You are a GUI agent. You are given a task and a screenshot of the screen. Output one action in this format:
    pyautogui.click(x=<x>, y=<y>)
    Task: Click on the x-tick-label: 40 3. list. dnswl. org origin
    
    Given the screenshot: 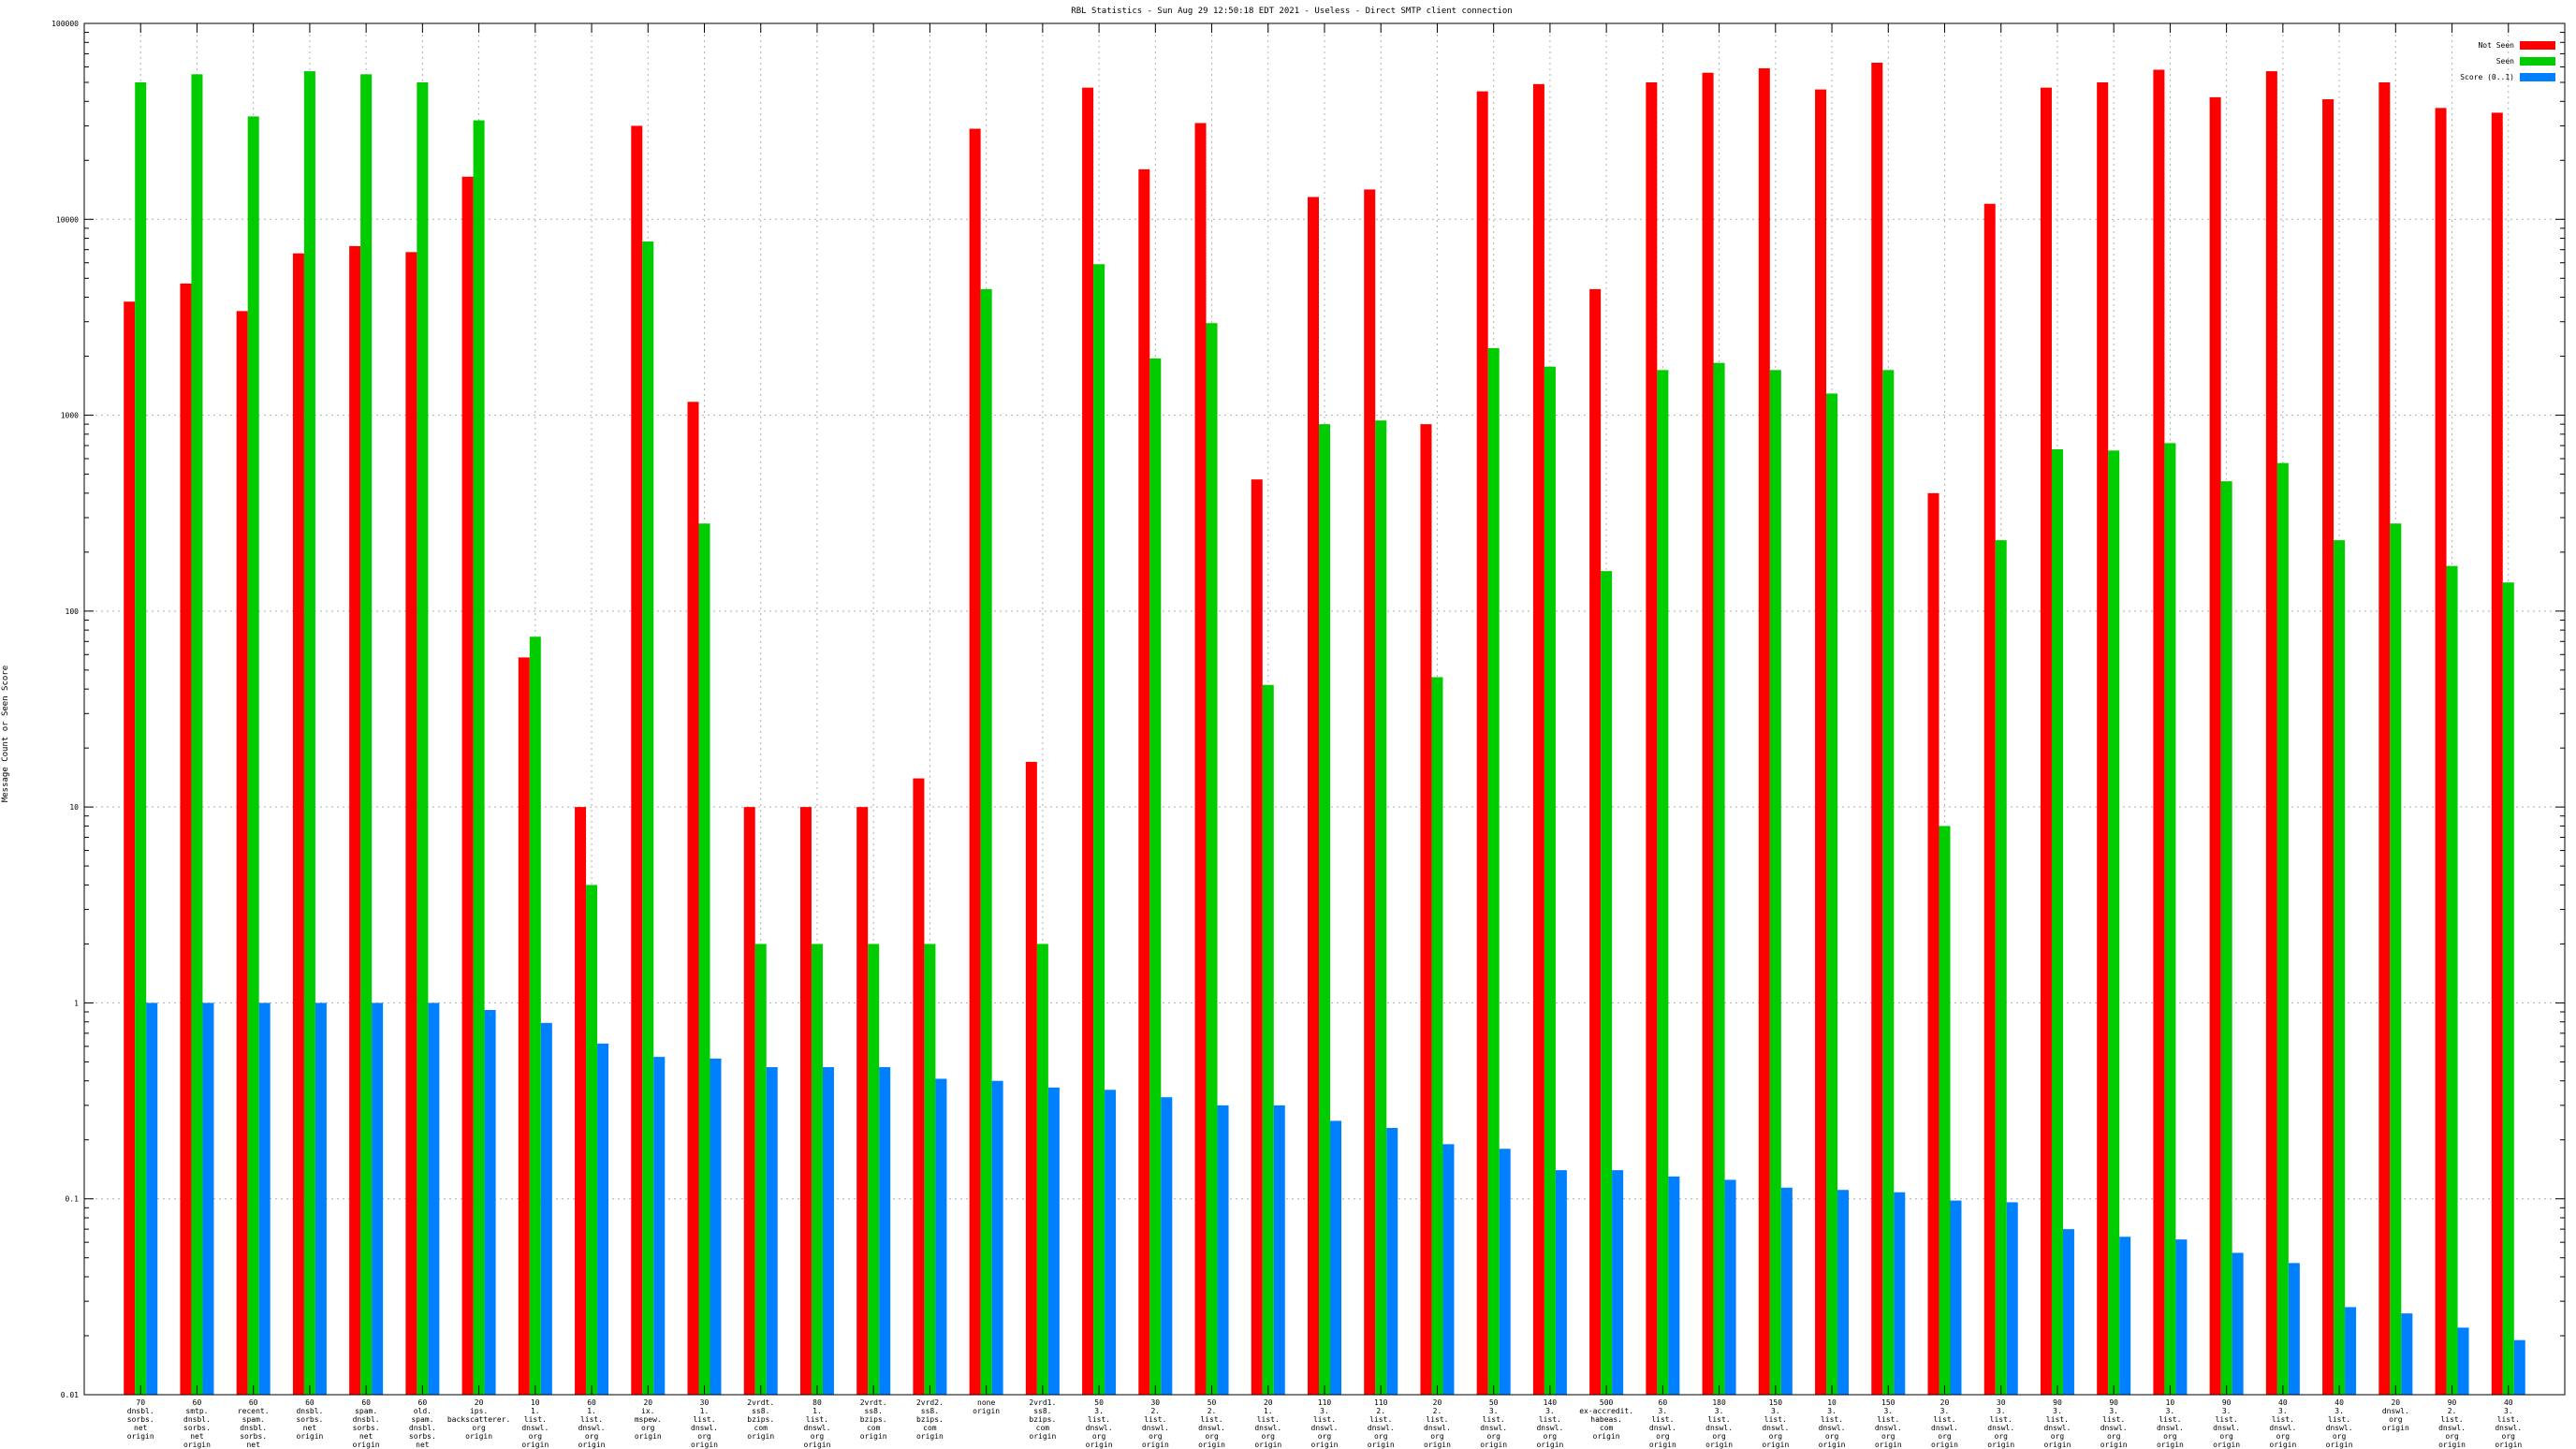 What is the action you would take?
    pyautogui.click(x=2282, y=1423)
    